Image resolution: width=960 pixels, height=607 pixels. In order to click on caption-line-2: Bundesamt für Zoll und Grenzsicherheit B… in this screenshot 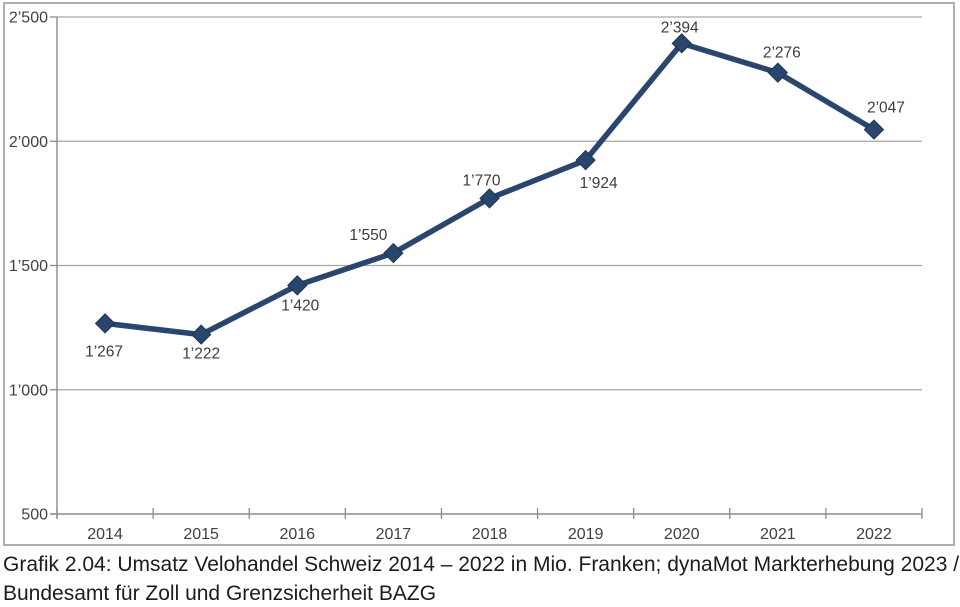, I will do `click(220, 593)`.